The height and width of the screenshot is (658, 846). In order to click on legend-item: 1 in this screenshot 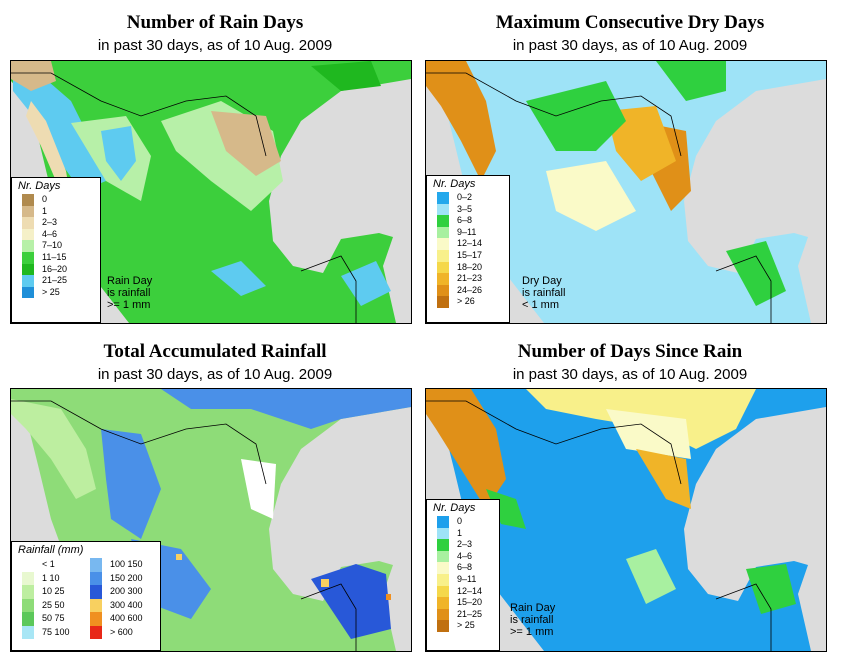, I will do `click(463, 533)`.